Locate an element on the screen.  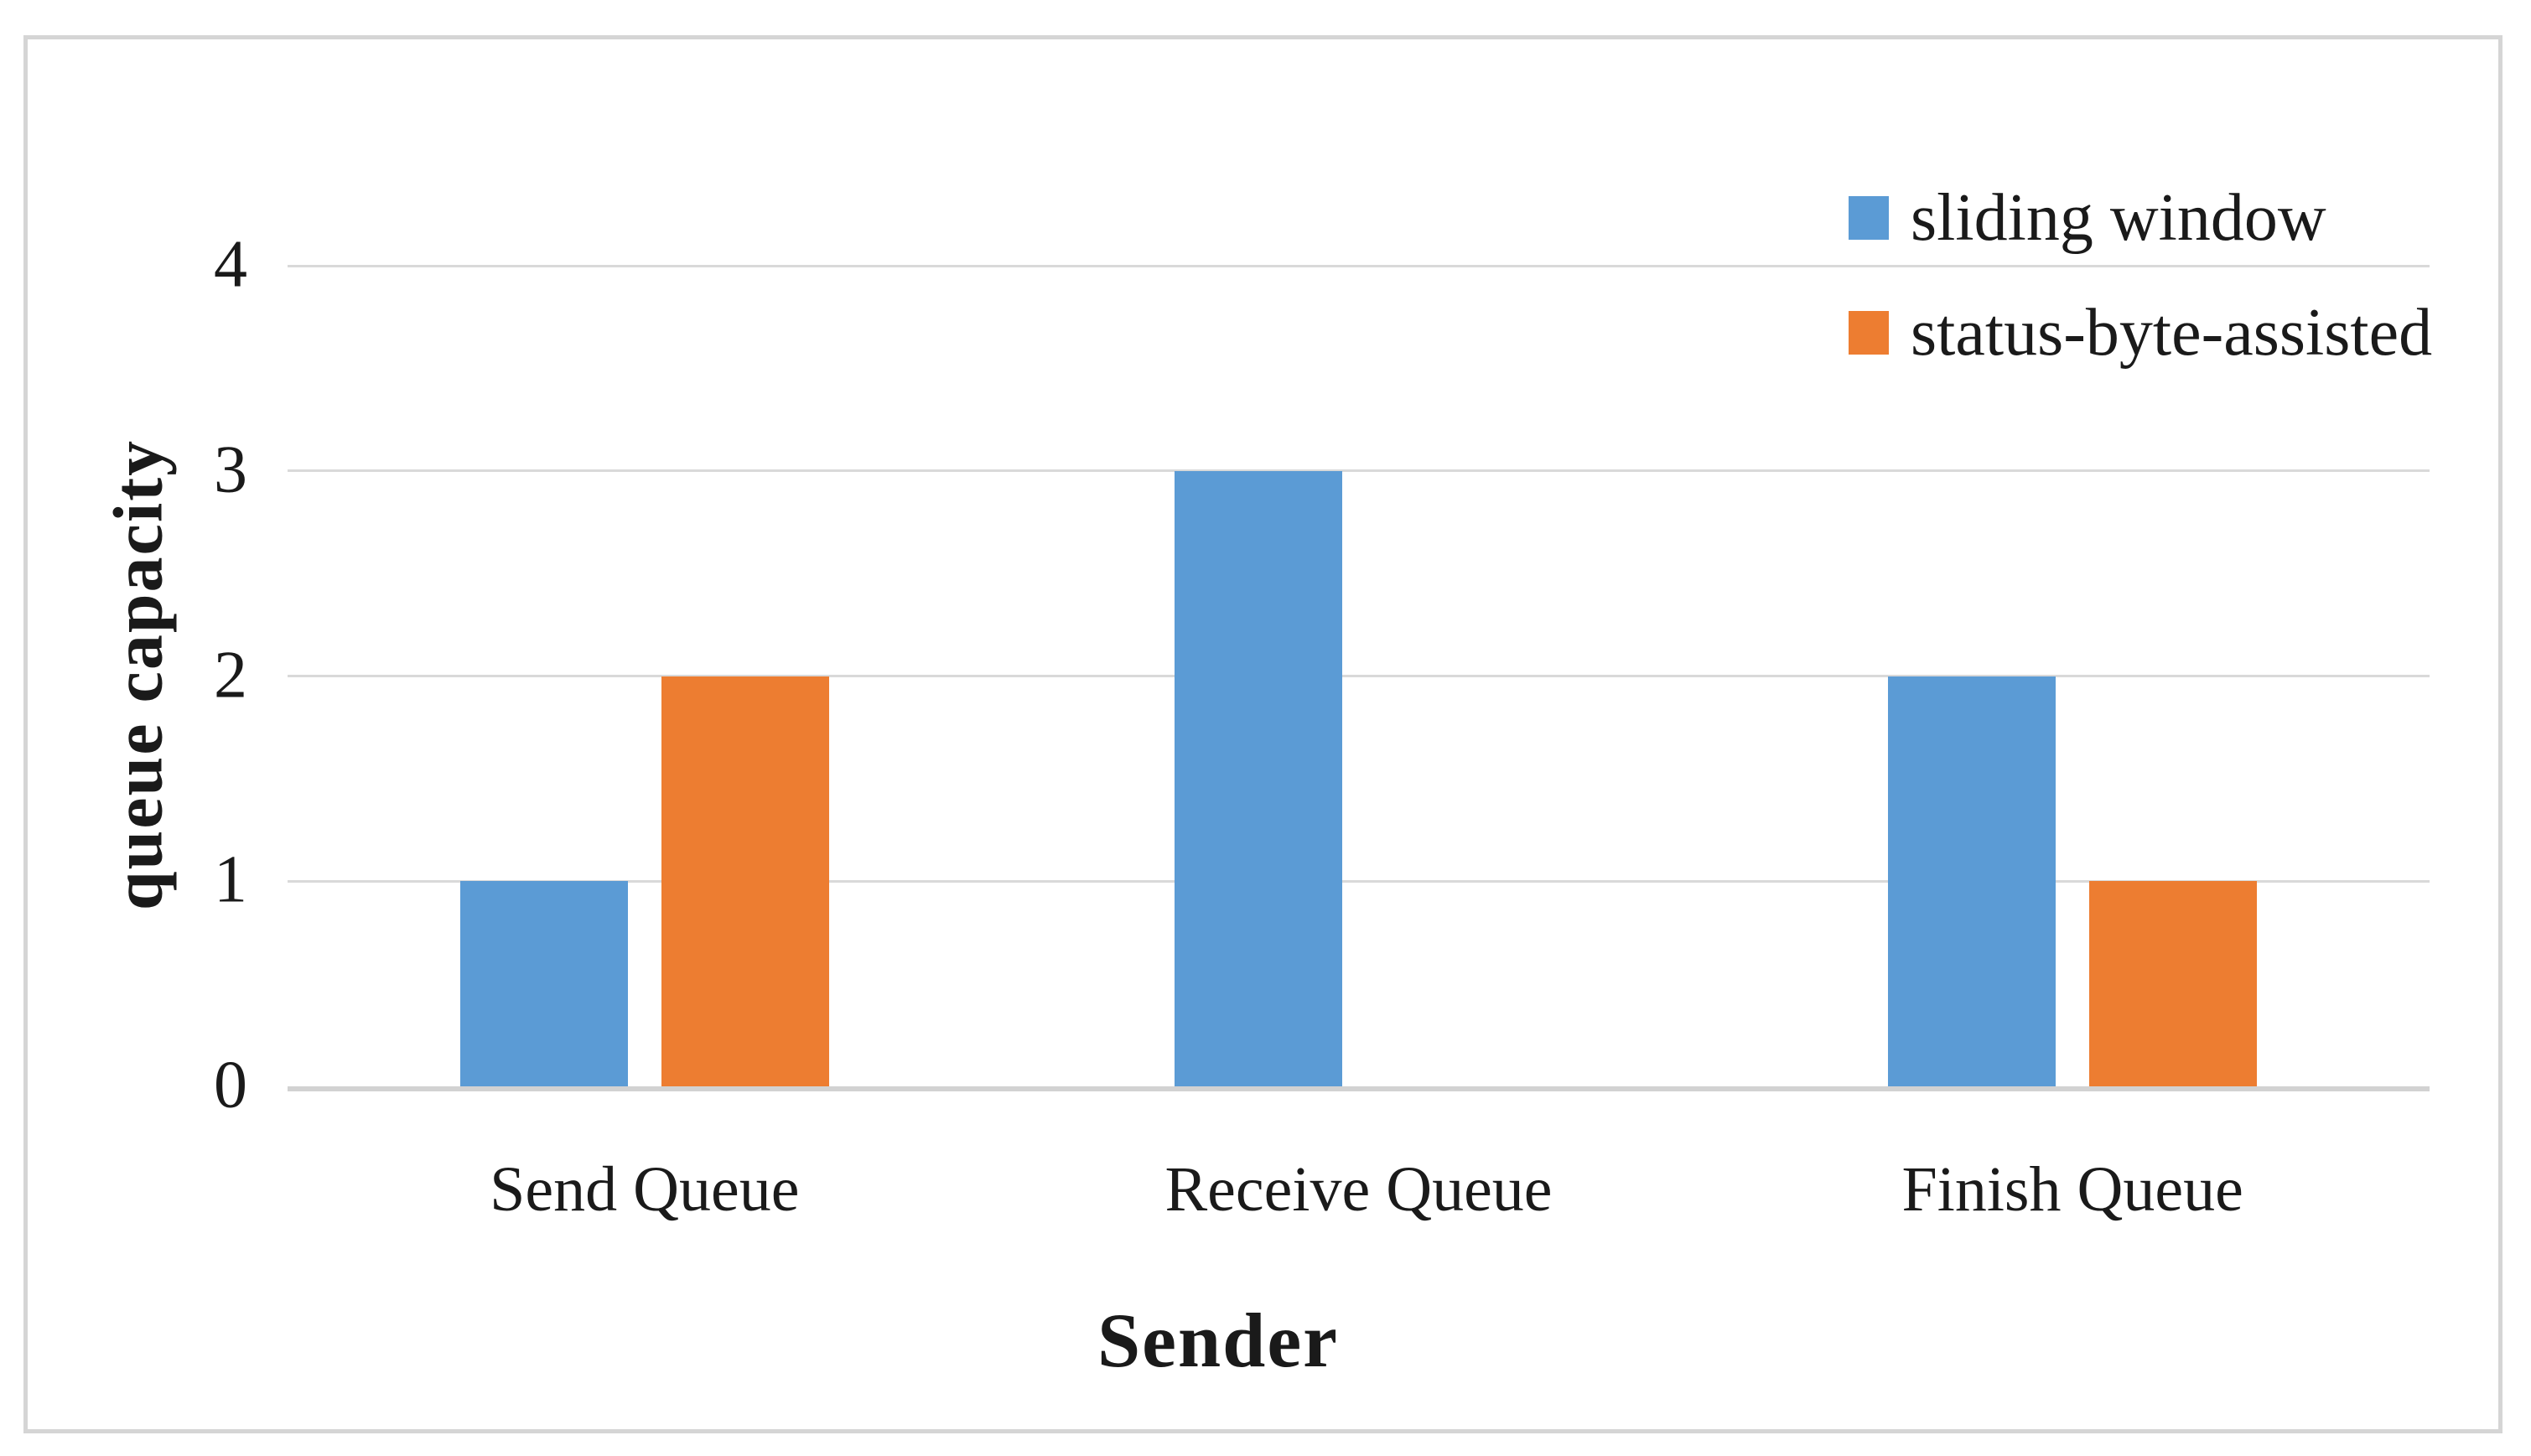
x-category-label-receive-queue: Receive Queue is located at coordinates (1359, 1189).